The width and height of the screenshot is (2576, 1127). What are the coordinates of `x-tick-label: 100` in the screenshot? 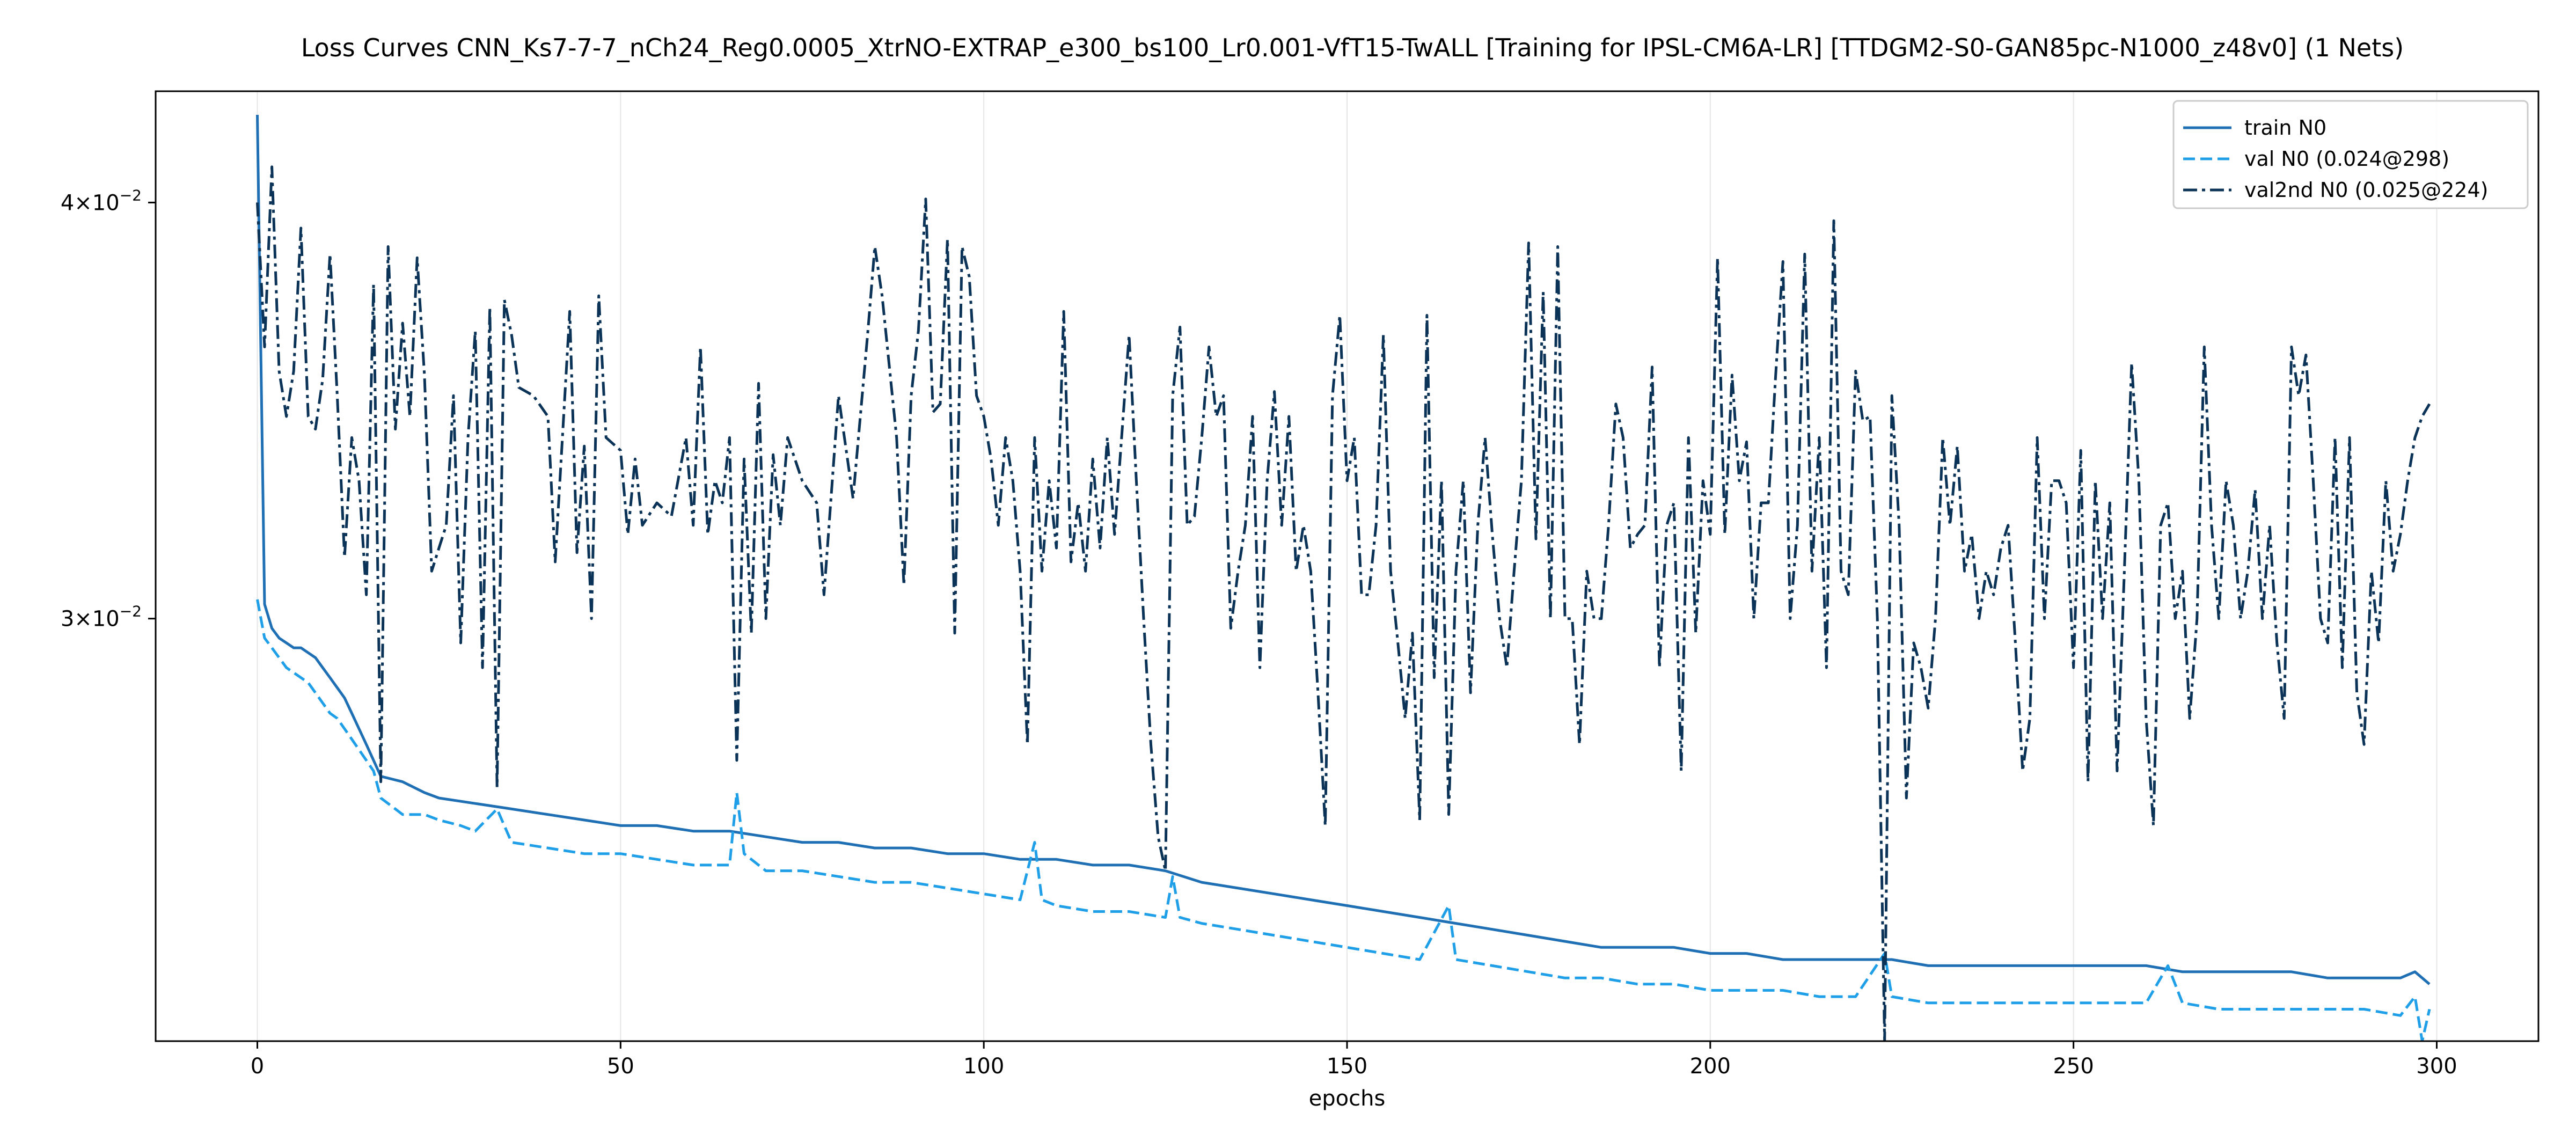 It's located at (983, 1066).